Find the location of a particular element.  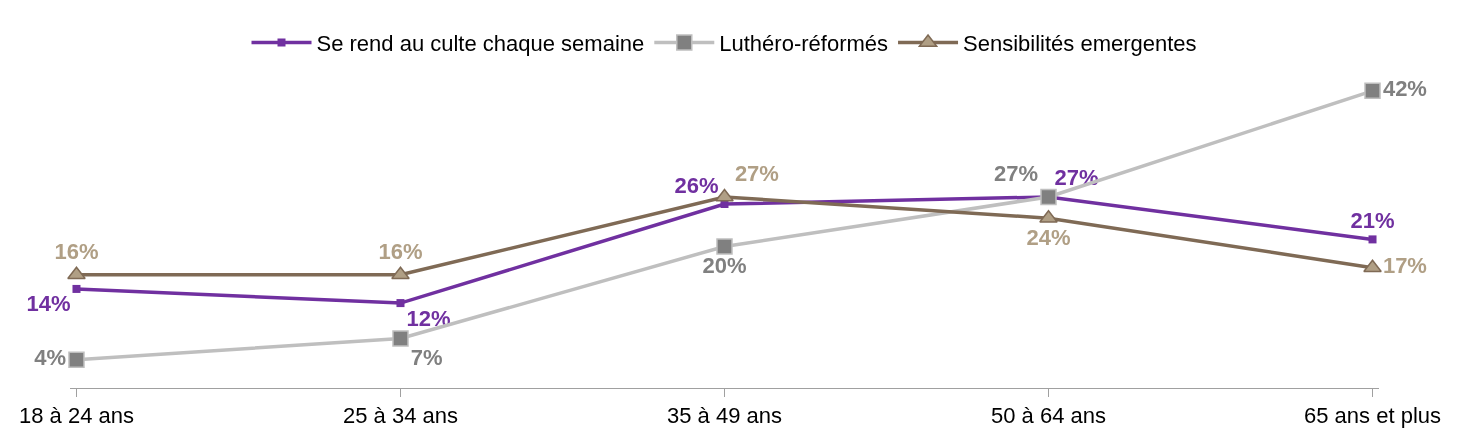

data-label: 42% is located at coordinates (1404, 89).